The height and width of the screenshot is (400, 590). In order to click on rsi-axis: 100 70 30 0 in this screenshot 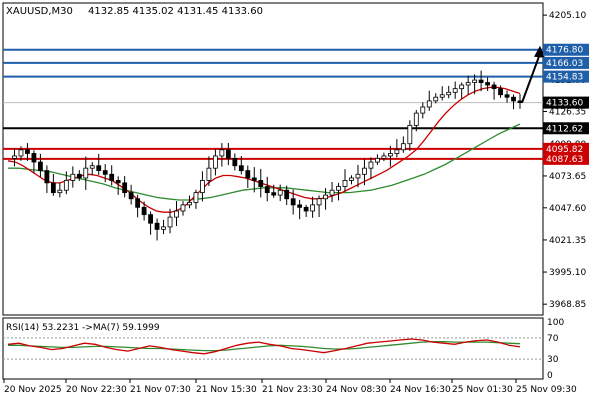, I will do `click(555, 349)`.